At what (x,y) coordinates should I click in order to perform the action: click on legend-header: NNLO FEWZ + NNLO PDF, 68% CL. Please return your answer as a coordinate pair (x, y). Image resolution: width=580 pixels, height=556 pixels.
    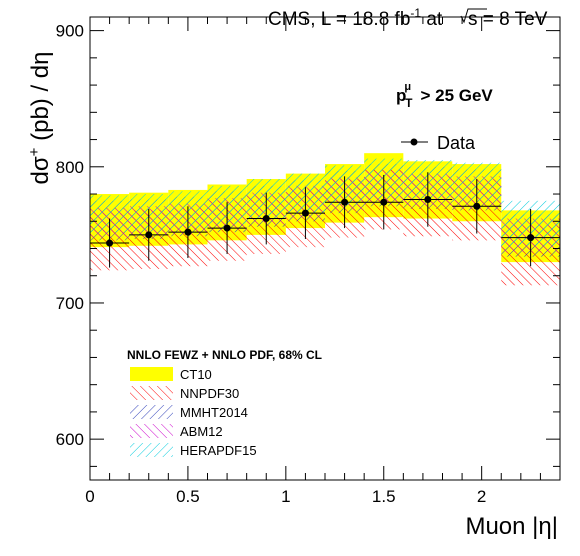
    Looking at the image, I should click on (224, 355).